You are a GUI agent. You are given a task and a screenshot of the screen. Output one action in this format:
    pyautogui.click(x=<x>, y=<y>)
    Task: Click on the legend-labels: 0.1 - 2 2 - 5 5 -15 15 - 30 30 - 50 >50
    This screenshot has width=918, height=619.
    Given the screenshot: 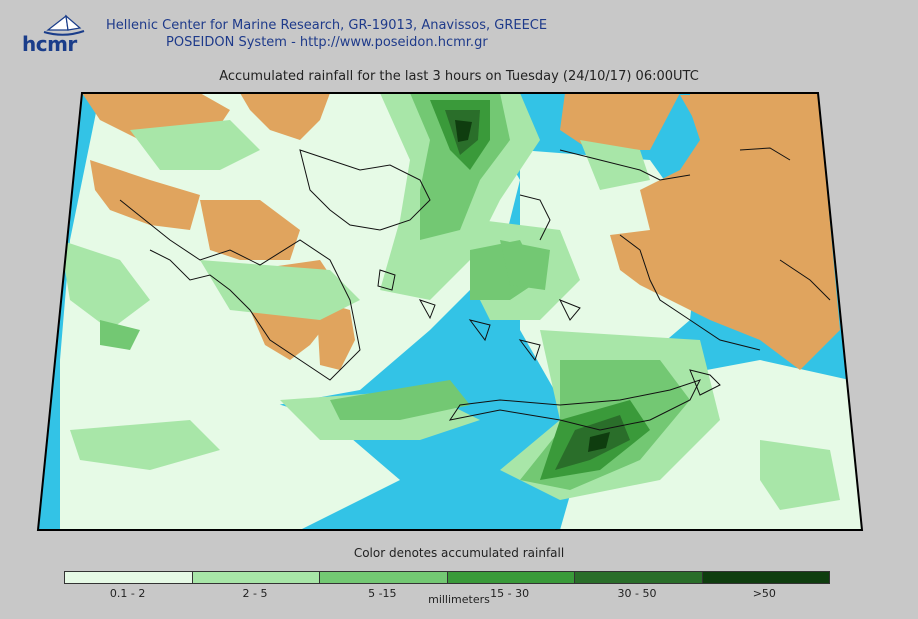 What is the action you would take?
    pyautogui.click(x=446, y=593)
    